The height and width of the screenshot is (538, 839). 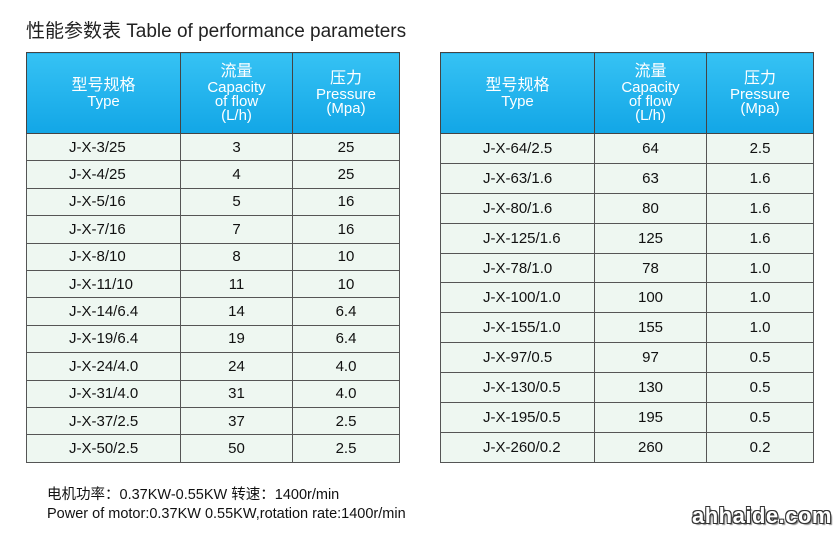 I want to click on column-header: 型号规格 Type, so click(x=517, y=93).